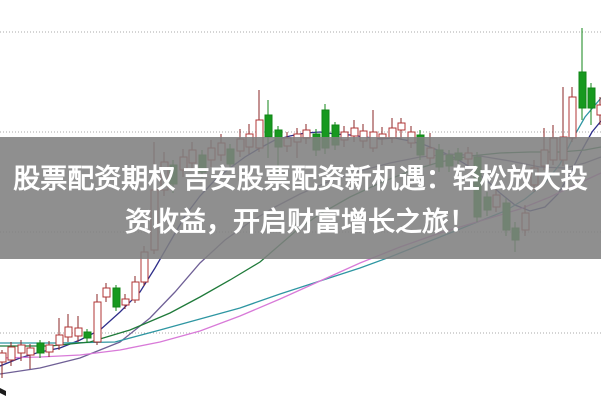 The width and height of the screenshot is (601, 401). What do you see at coordinates (300, 179) in the screenshot?
I see `headline-line-1: 股票配资期权 吉安股票配资新机遇：轻松放大投` at bounding box center [300, 179].